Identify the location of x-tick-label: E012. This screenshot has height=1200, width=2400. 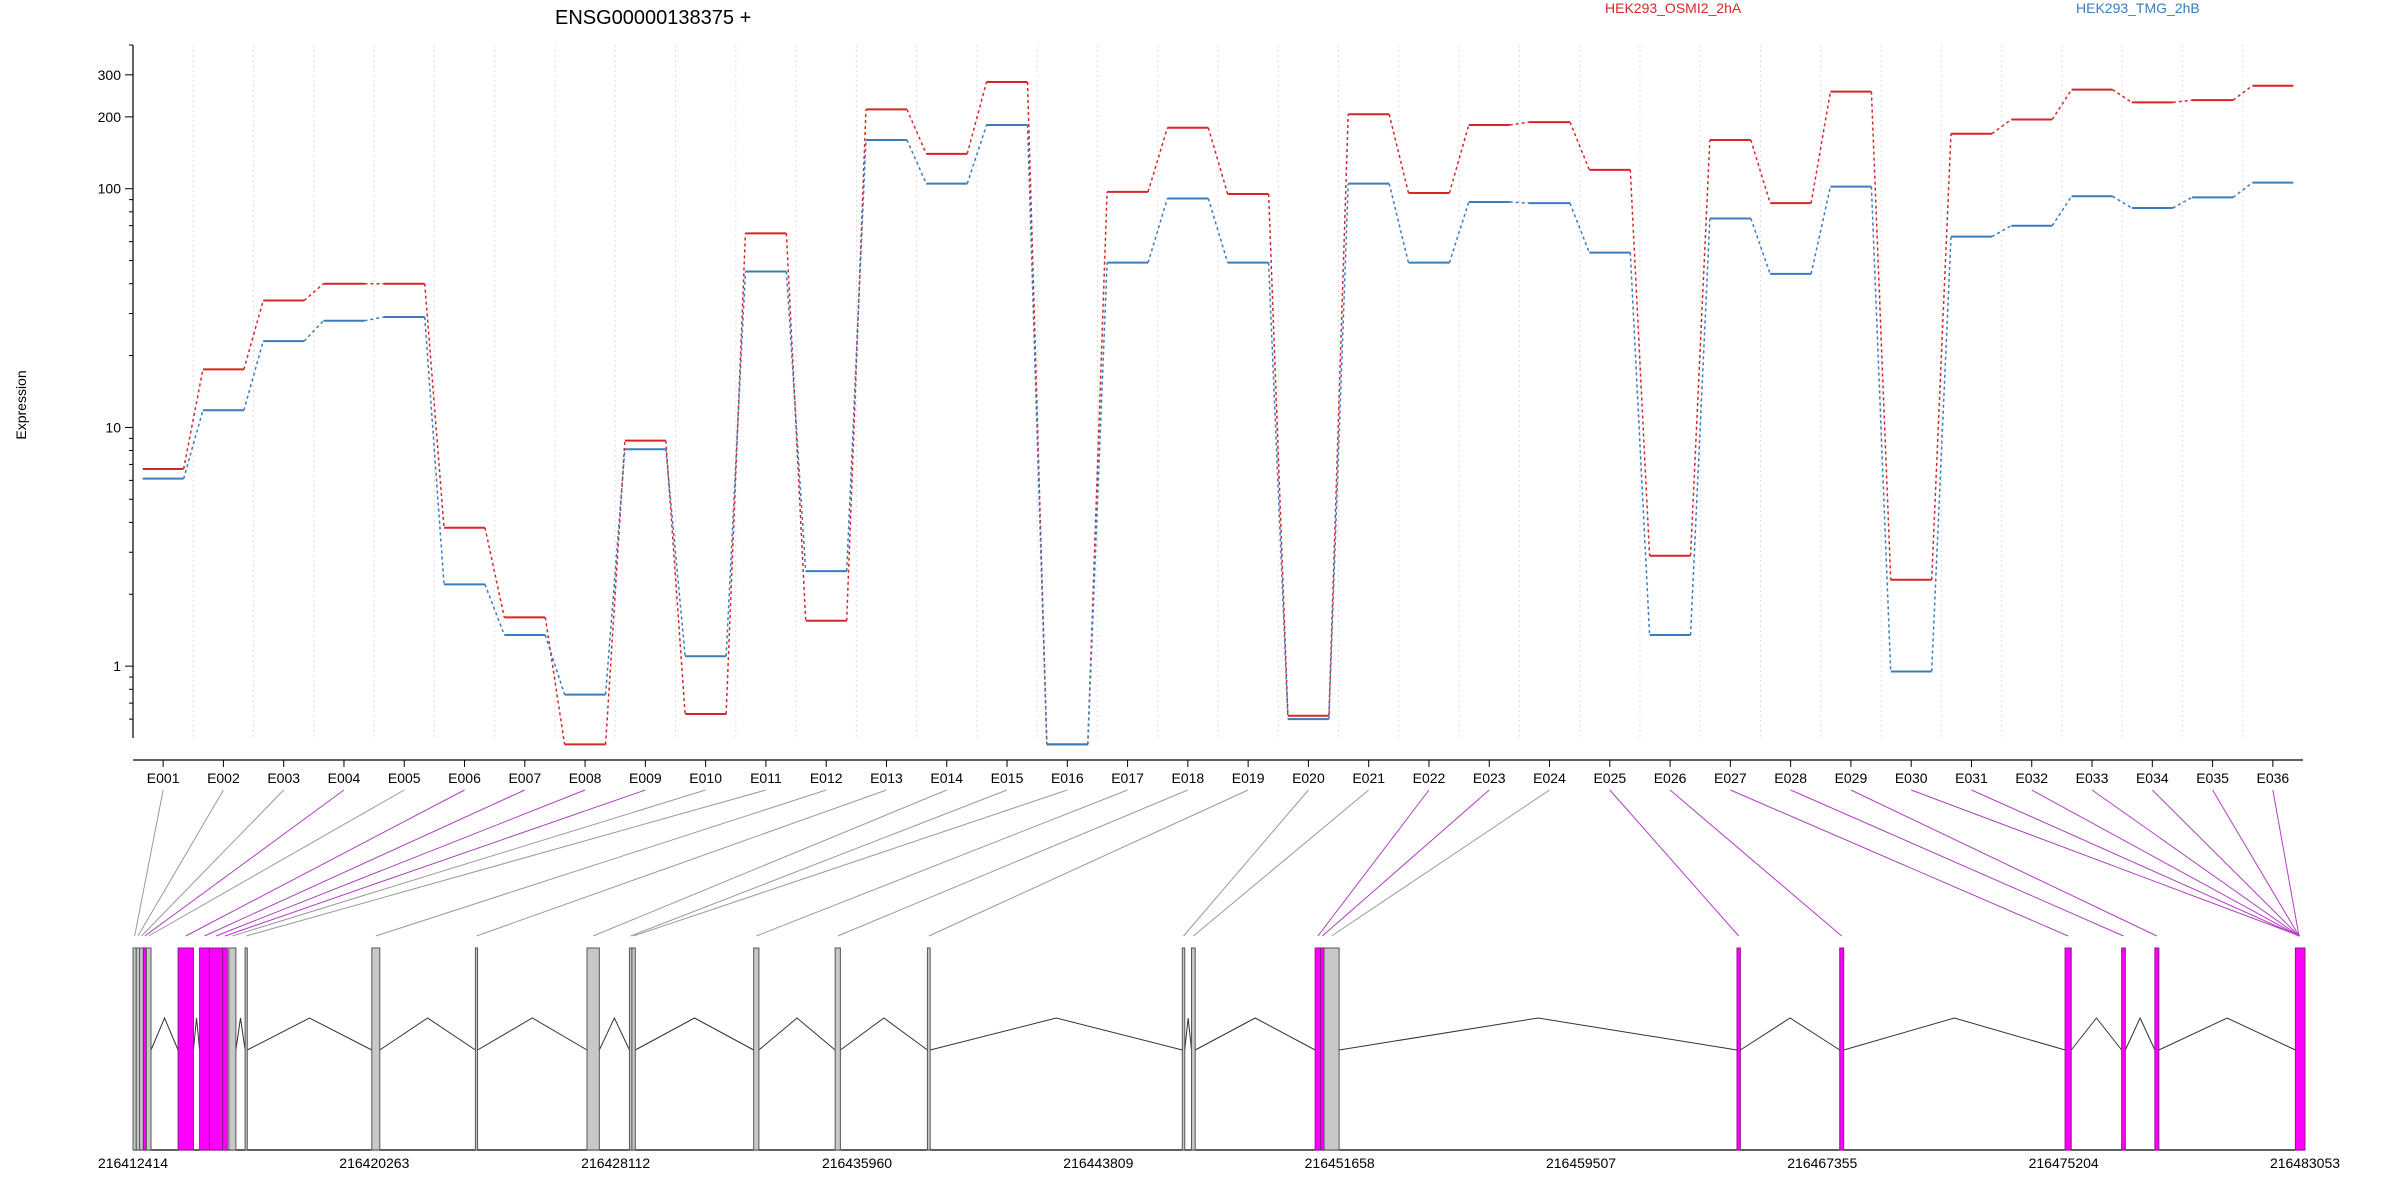
(826, 778).